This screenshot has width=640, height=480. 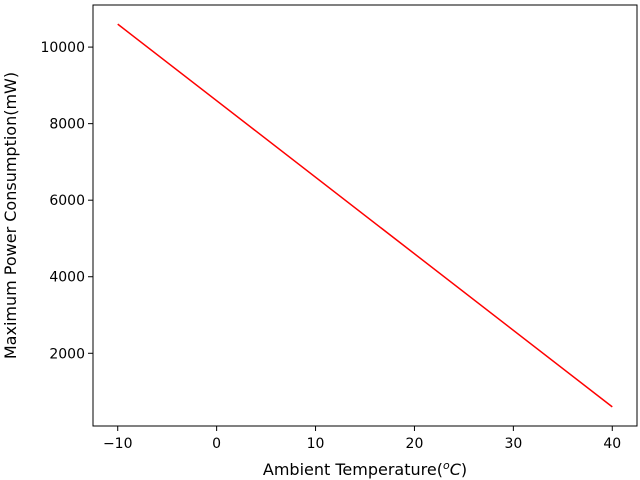 I want to click on y-axis-ticks: 2000 4000 6000 8000 10000, so click(x=66, y=201).